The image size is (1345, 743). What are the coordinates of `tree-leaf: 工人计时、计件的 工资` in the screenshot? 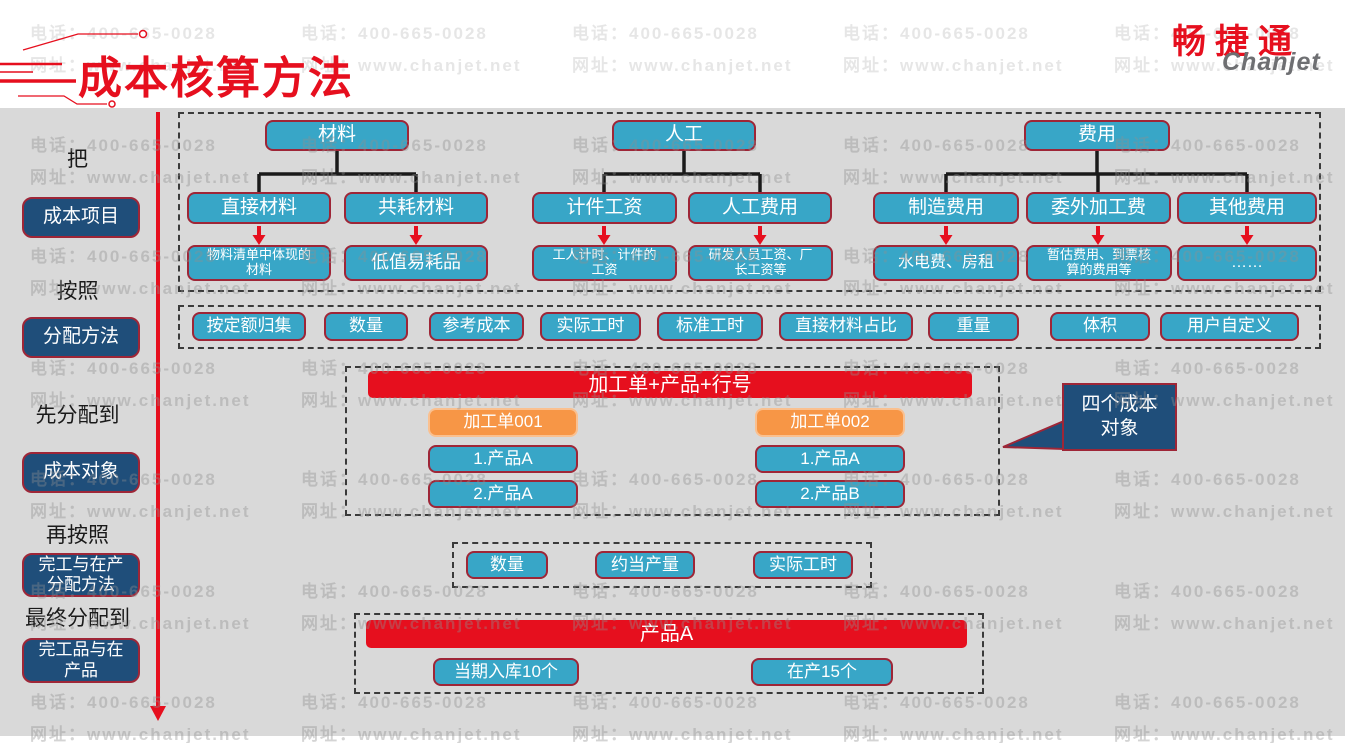 It's located at (604, 263).